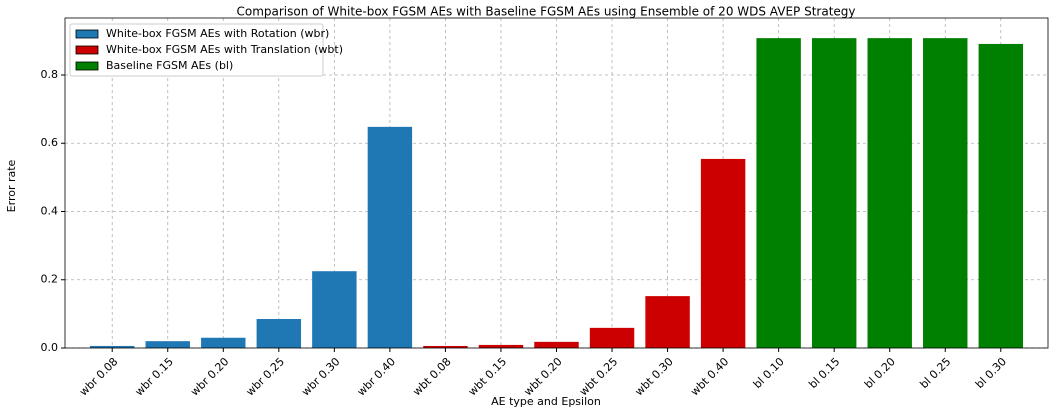 The width and height of the screenshot is (1055, 415). I want to click on y-tick-label: 0.0, so click(50, 347).